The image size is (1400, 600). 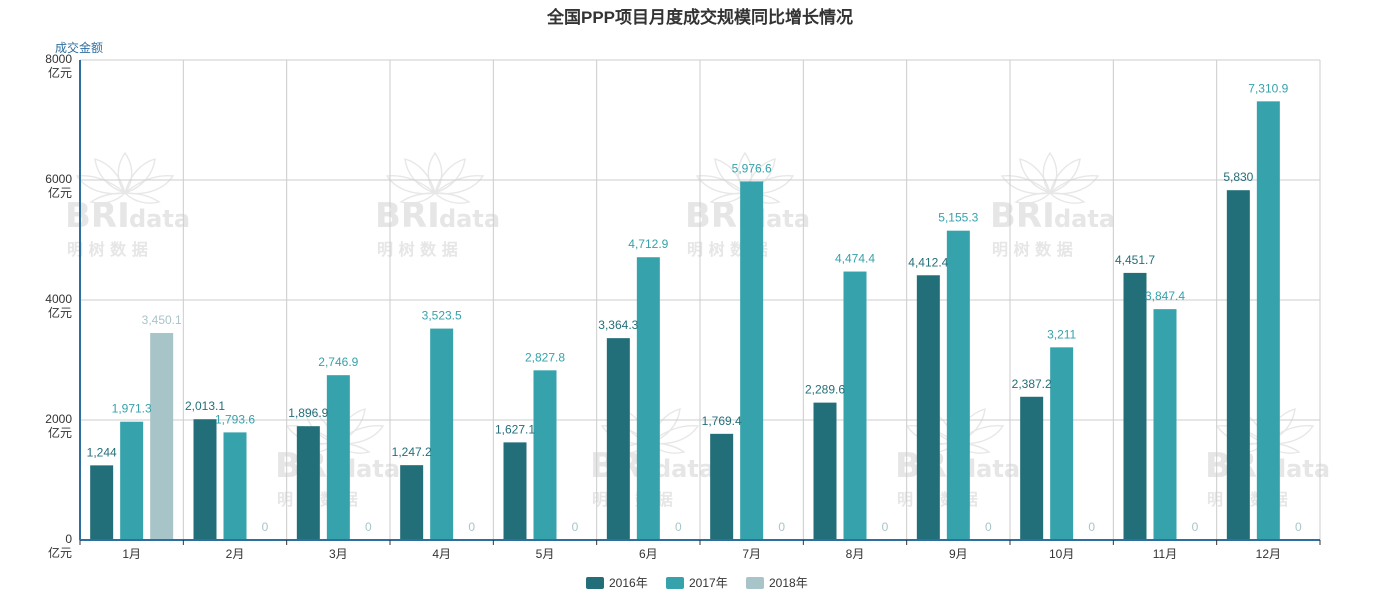 What do you see at coordinates (855, 554) in the screenshot?
I see `x-tick-label: 8月` at bounding box center [855, 554].